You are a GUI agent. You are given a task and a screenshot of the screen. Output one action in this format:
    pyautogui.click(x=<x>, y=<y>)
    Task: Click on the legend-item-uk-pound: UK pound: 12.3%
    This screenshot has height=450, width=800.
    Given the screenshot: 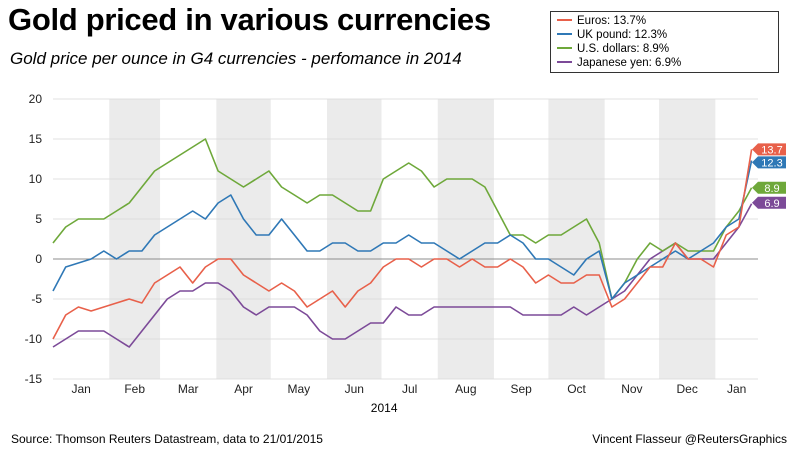 What is the action you would take?
    pyautogui.click(x=612, y=35)
    